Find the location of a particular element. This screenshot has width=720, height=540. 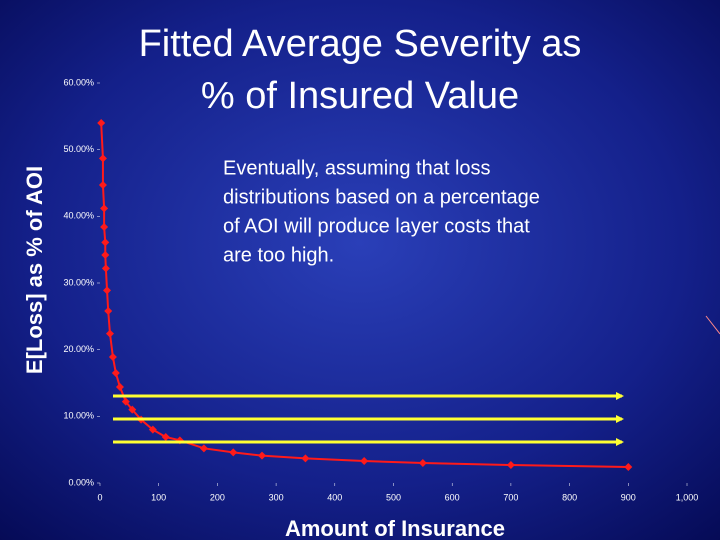

x-tick-label: 0 is located at coordinates (99, 497).